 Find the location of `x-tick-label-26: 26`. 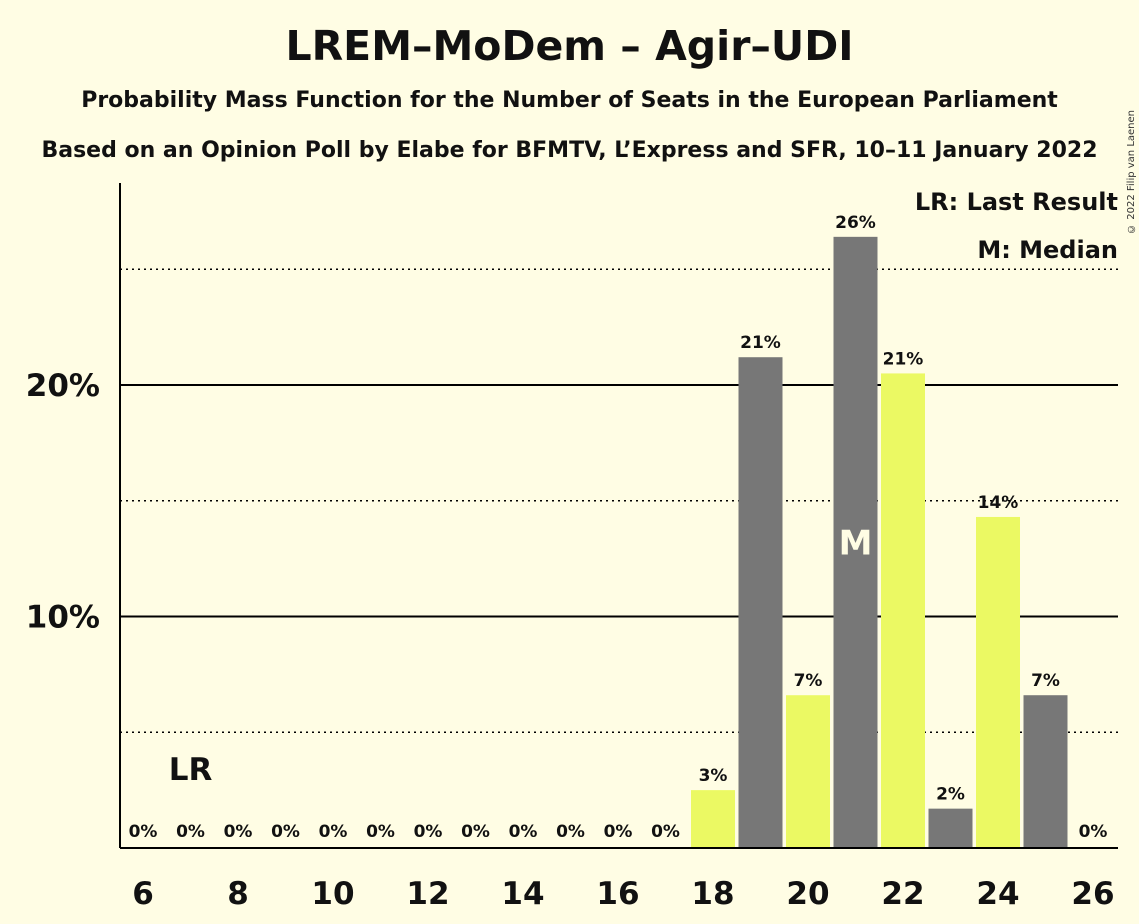

x-tick-label-26: 26 is located at coordinates (1092, 894).